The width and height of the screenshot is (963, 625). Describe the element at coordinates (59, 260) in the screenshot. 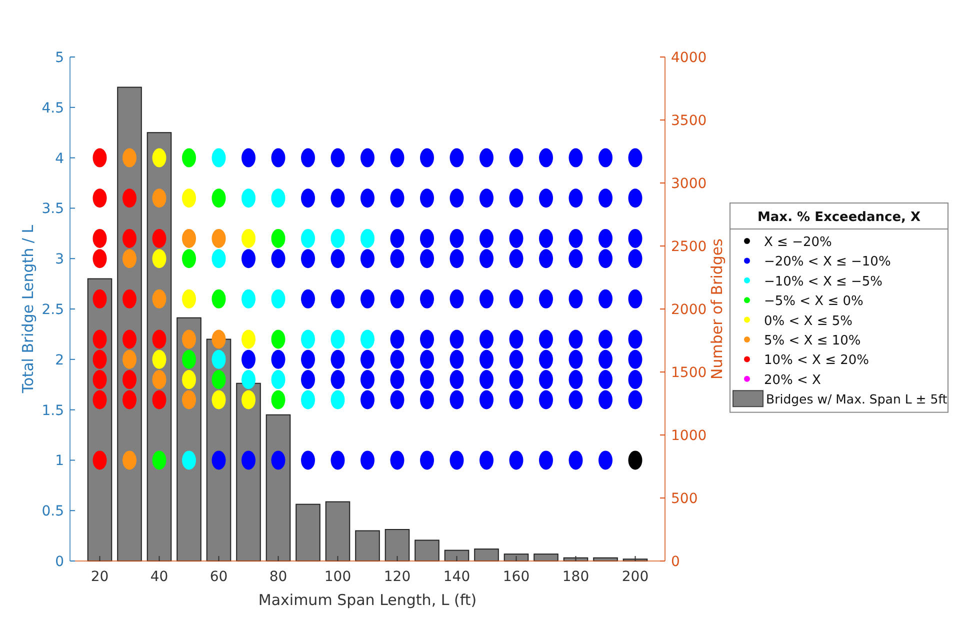

I see `y-tick-label: 3` at that location.